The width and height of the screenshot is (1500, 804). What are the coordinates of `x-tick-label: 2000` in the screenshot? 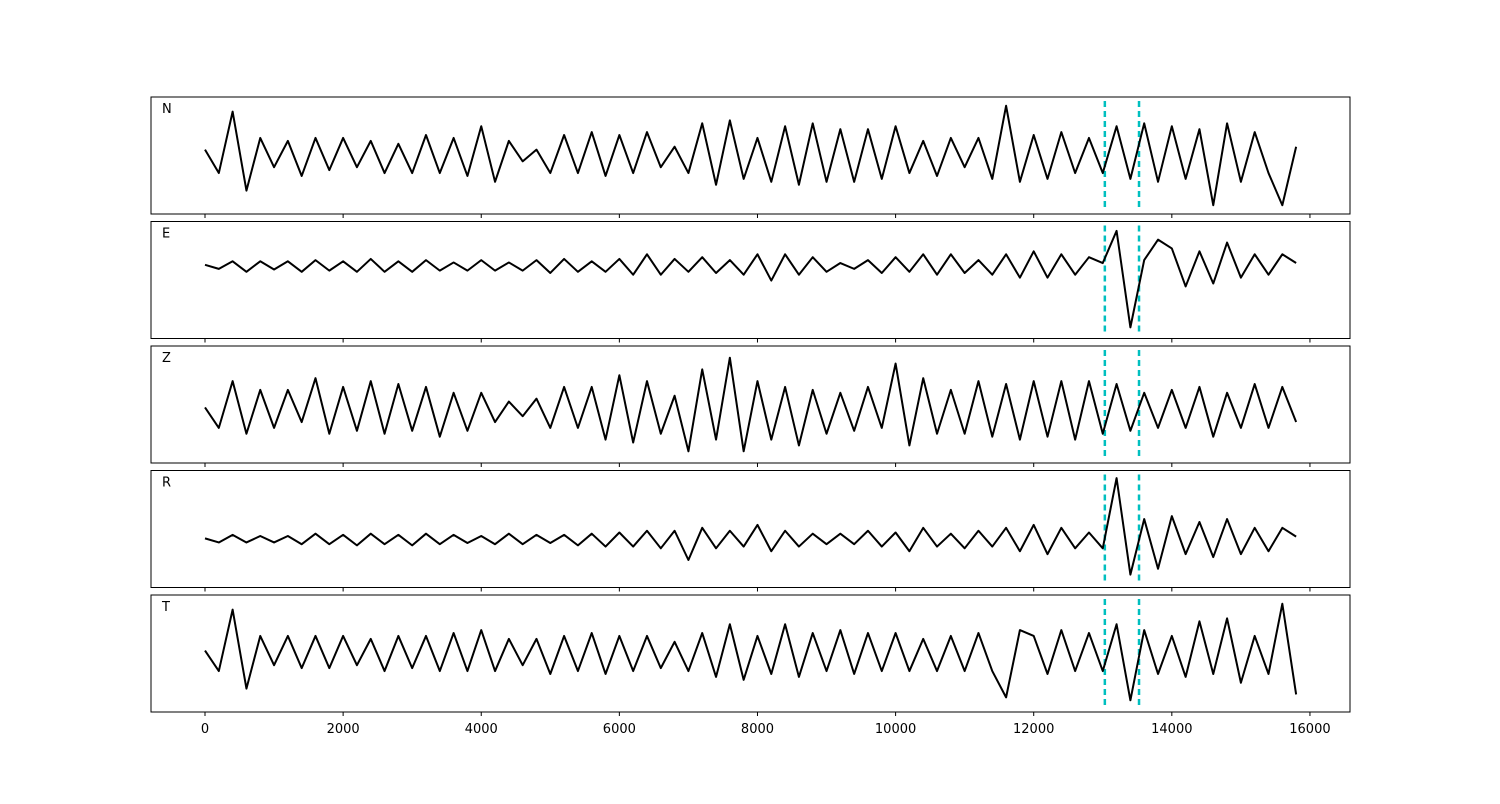 It's located at (343, 729).